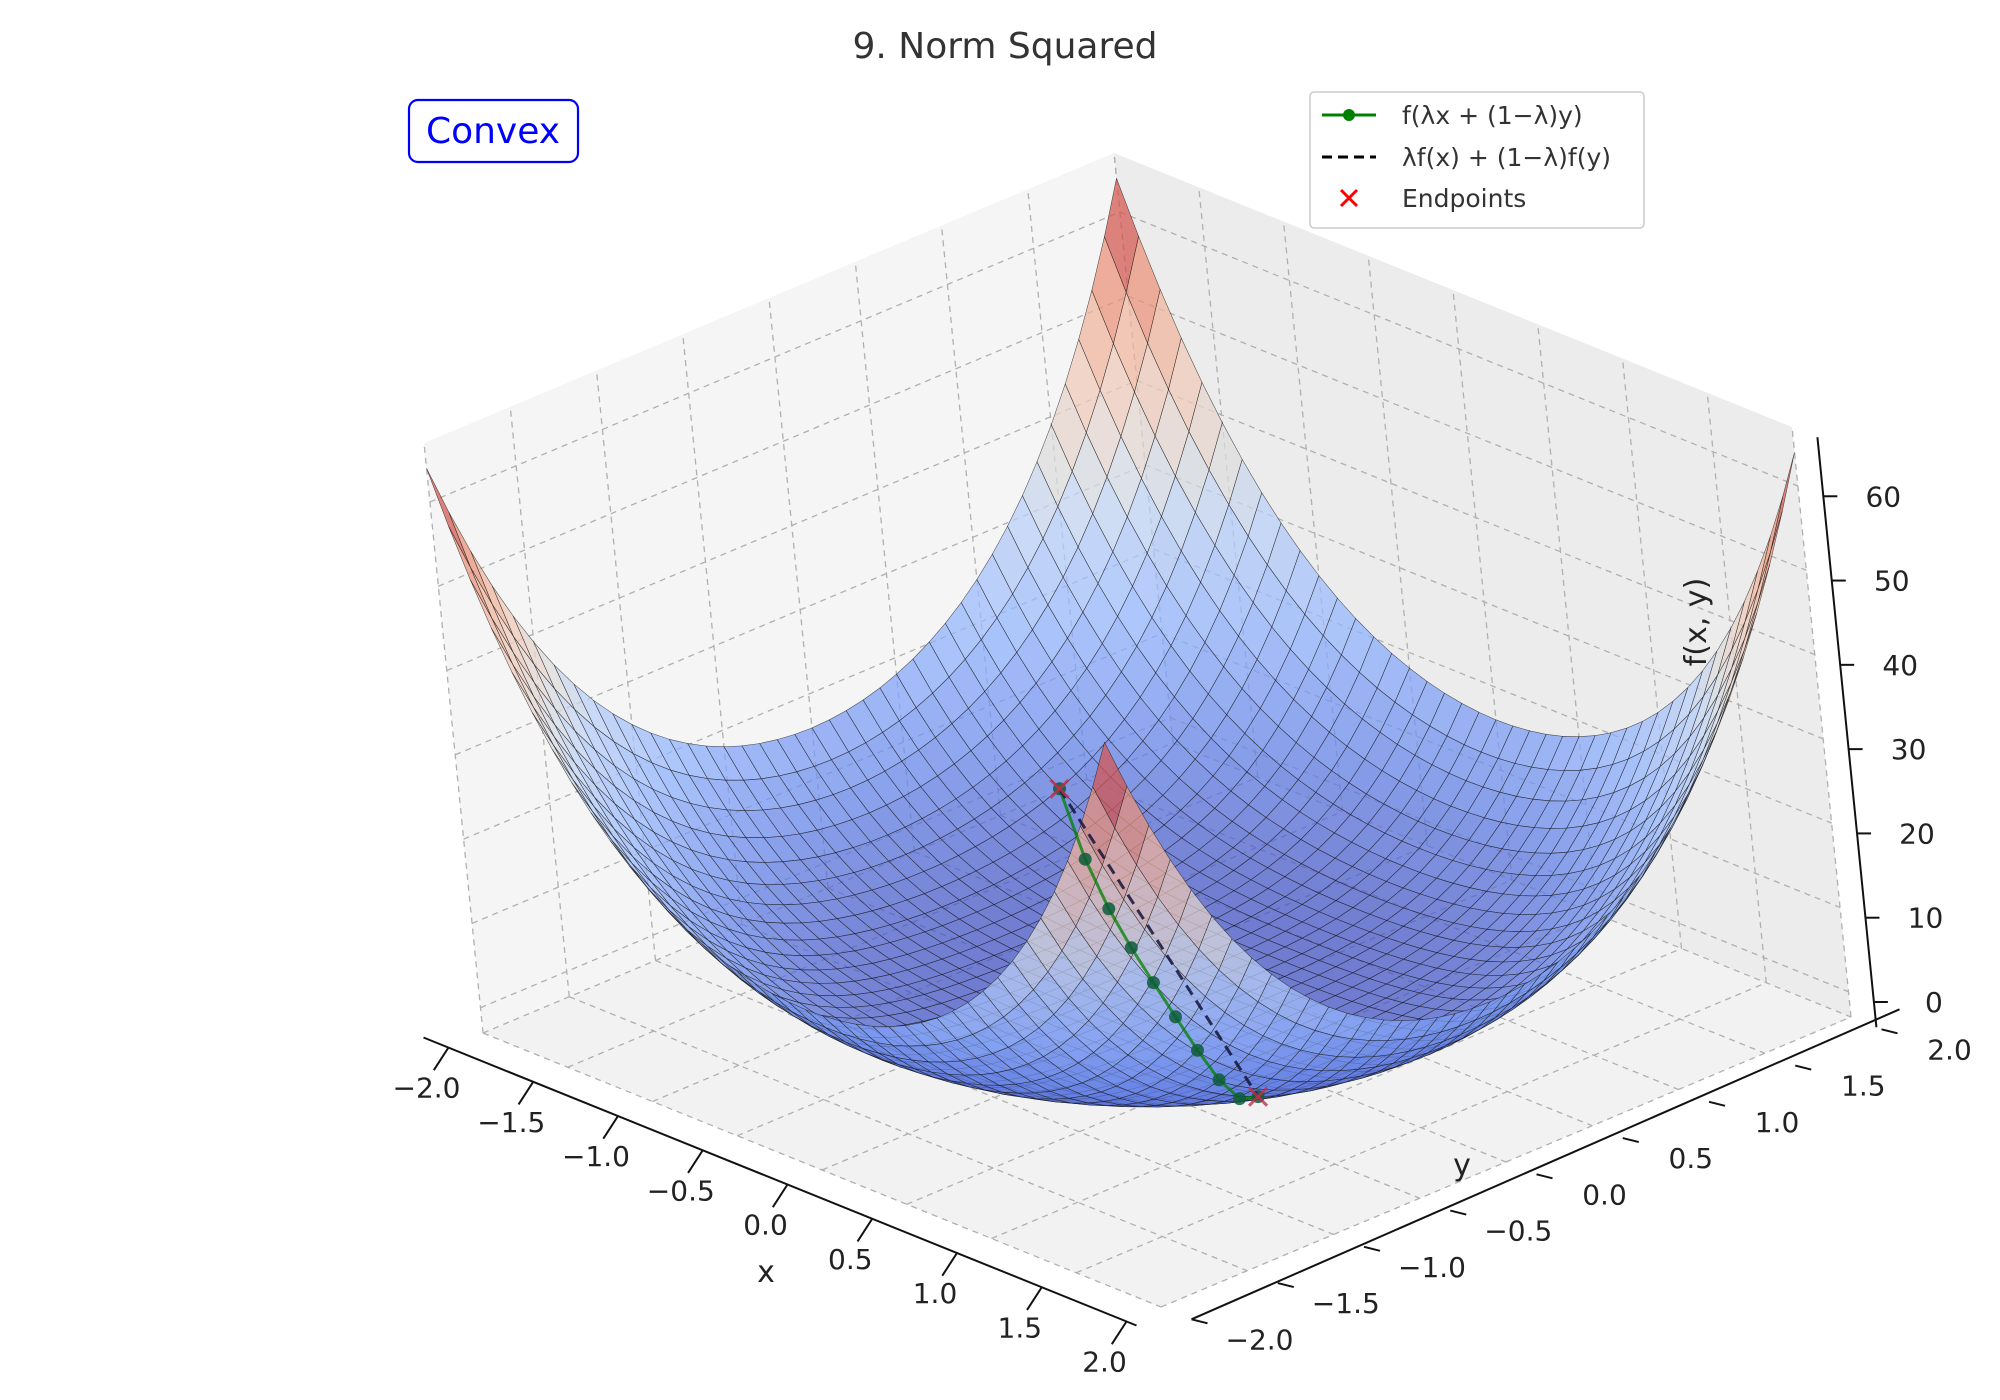  I want to click on legend-frame, so click(1477, 160).